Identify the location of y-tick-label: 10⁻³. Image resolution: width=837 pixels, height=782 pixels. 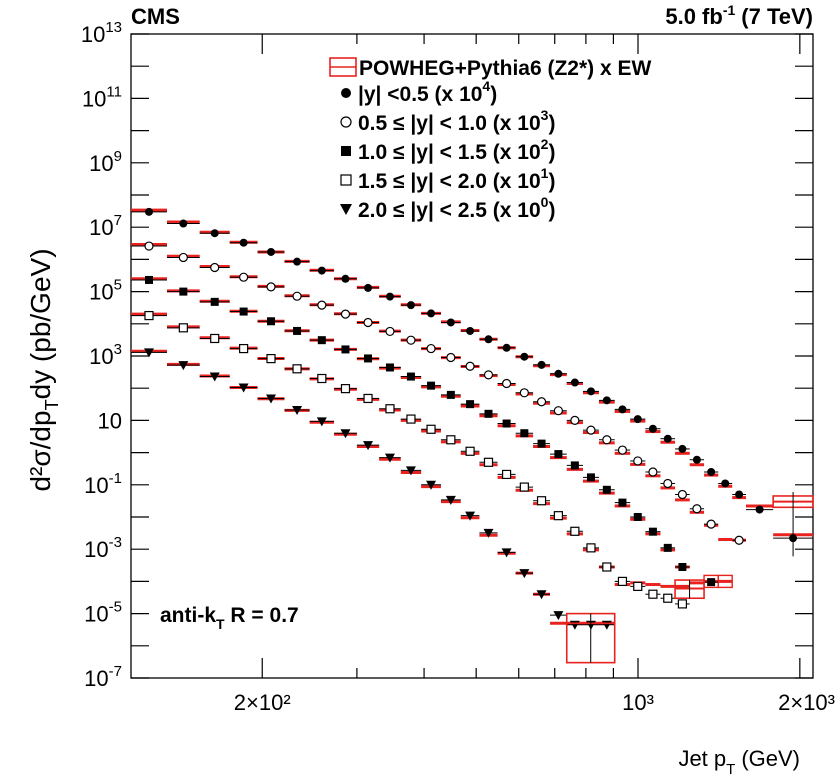
(103, 548).